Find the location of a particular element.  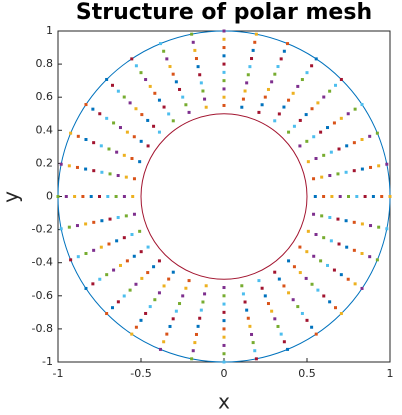

y-tick-label: 0.4 is located at coordinates (45, 129).